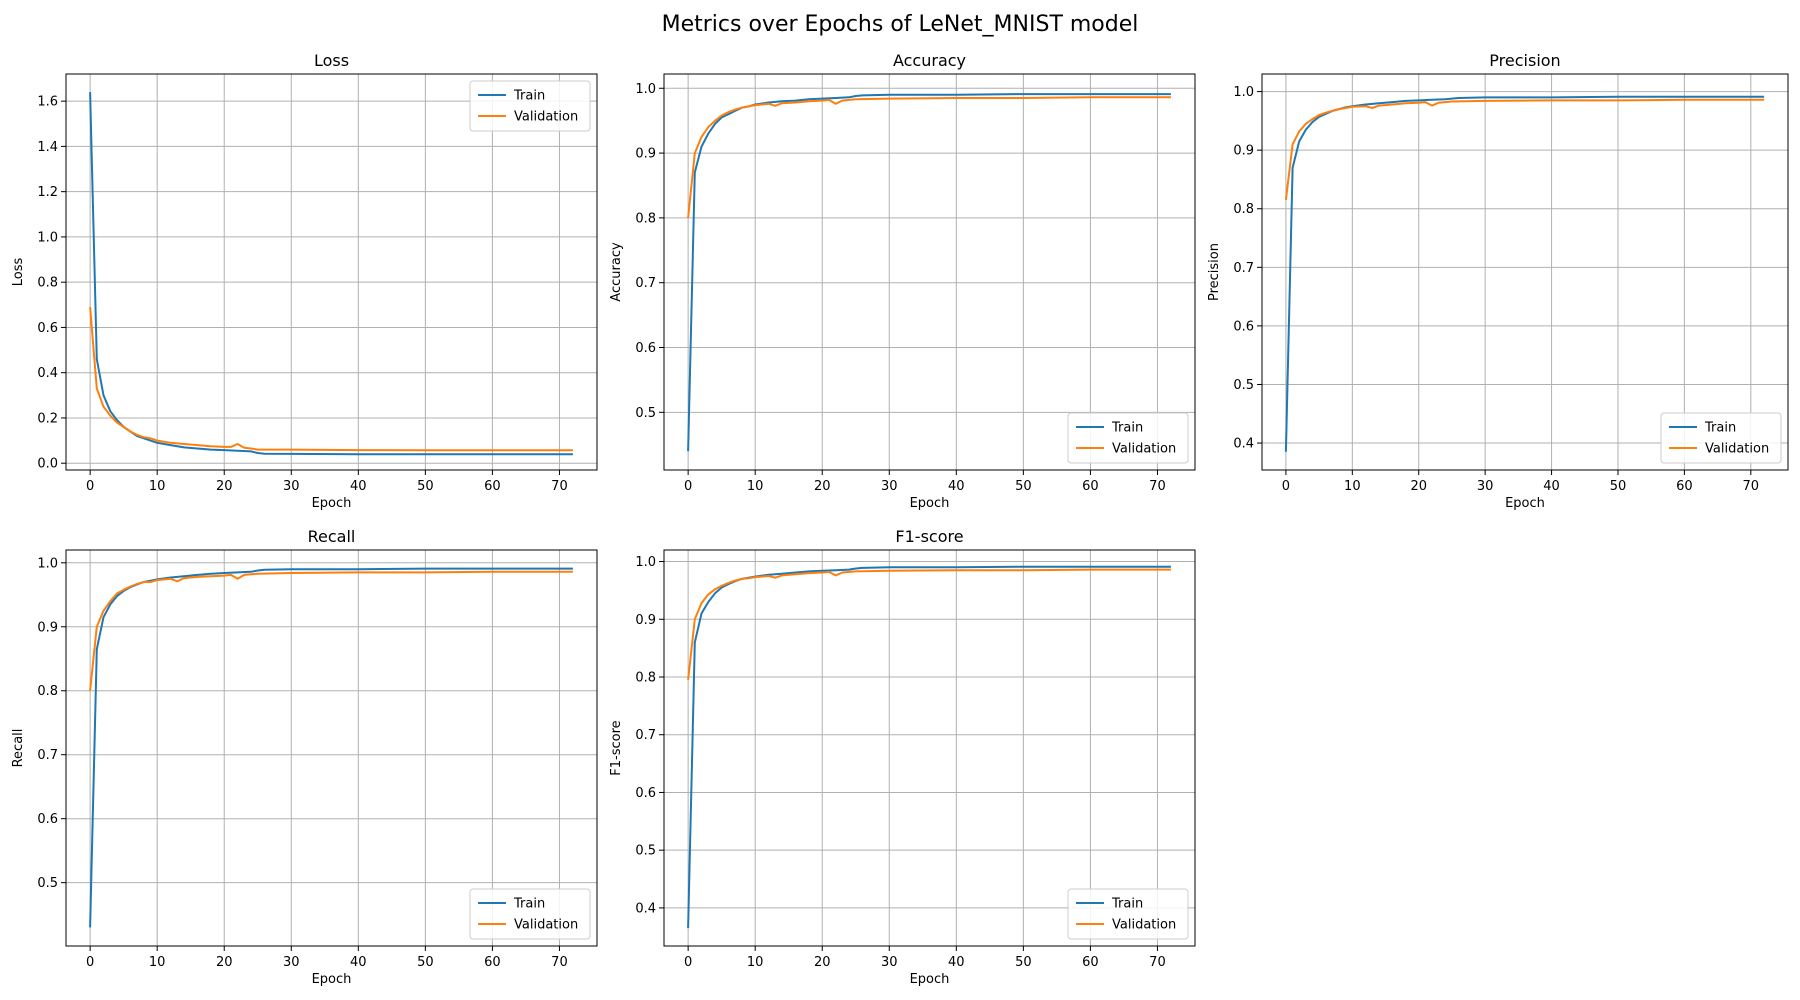  I want to click on accuracy-legend: Train Validation, so click(1128, 438).